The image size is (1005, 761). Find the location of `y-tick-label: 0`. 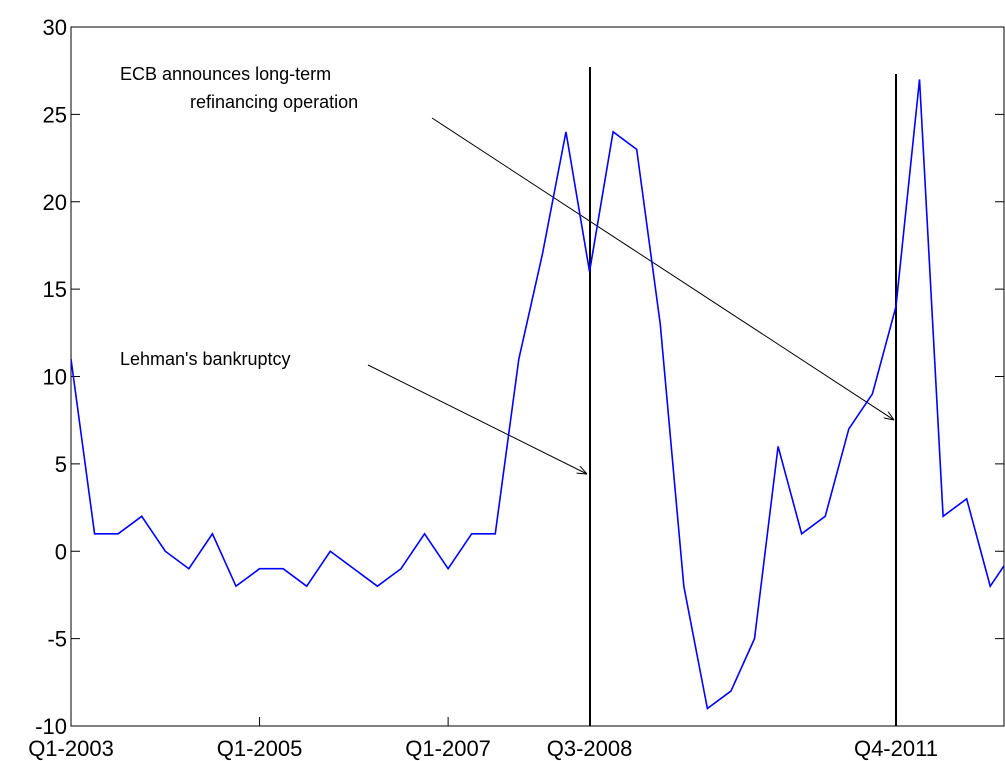

y-tick-label: 0 is located at coordinates (61, 551).